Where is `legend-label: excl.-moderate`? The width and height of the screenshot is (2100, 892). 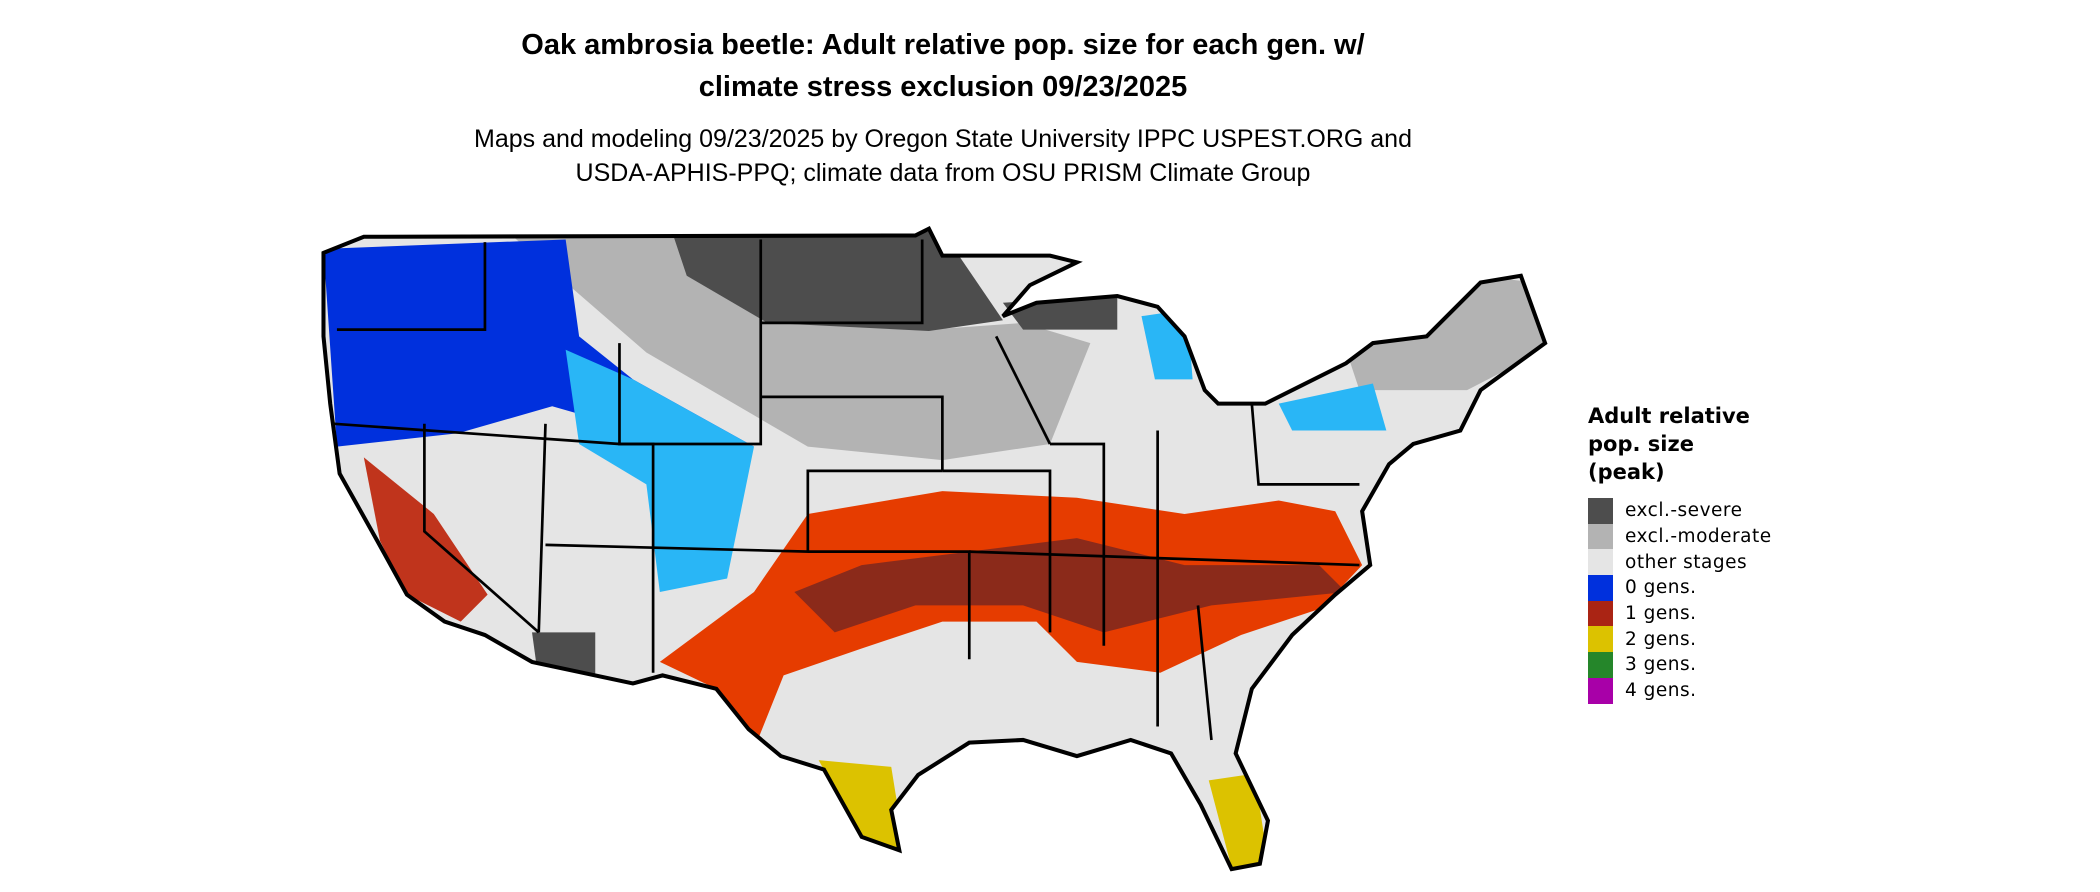 legend-label: excl.-moderate is located at coordinates (1698, 537).